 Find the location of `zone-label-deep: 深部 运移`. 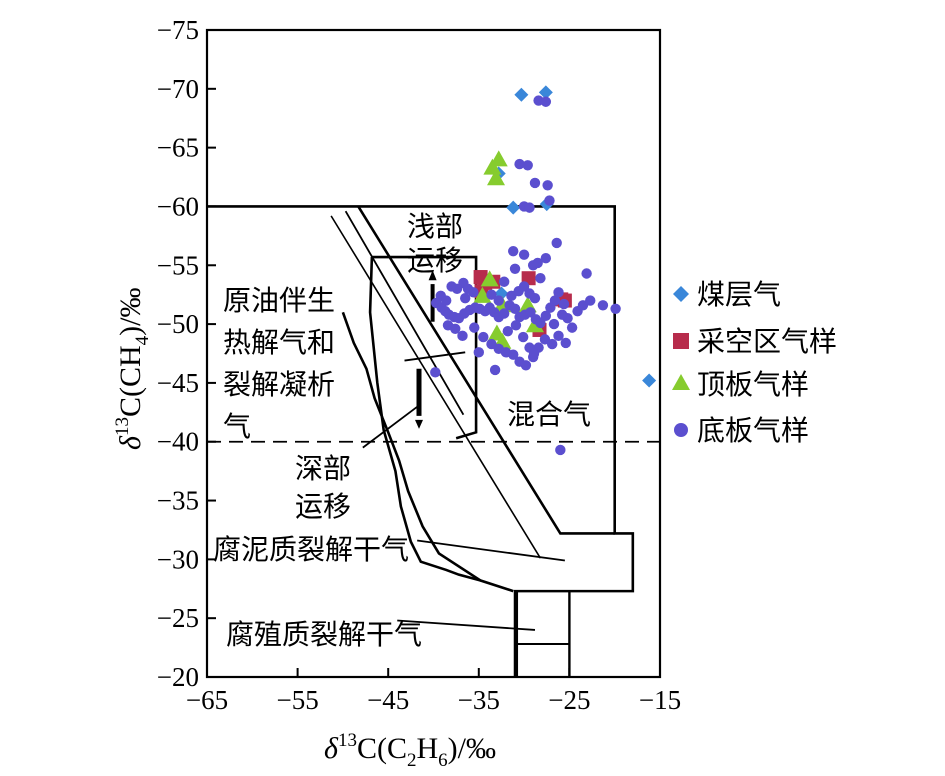

zone-label-deep: 深部 运移 is located at coordinates (323, 487).